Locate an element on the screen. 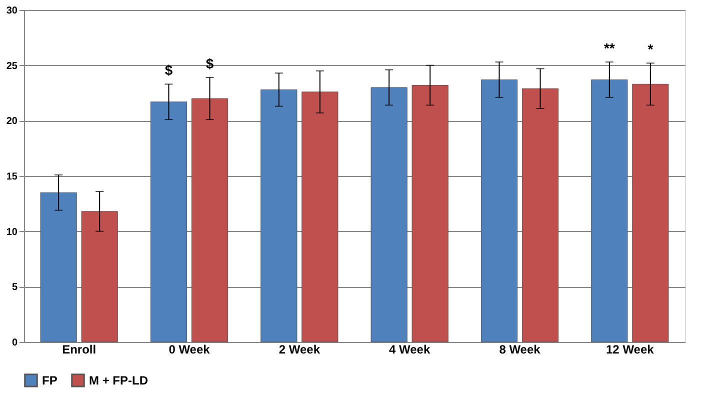  x-tick-label: 12 Week is located at coordinates (630, 349).